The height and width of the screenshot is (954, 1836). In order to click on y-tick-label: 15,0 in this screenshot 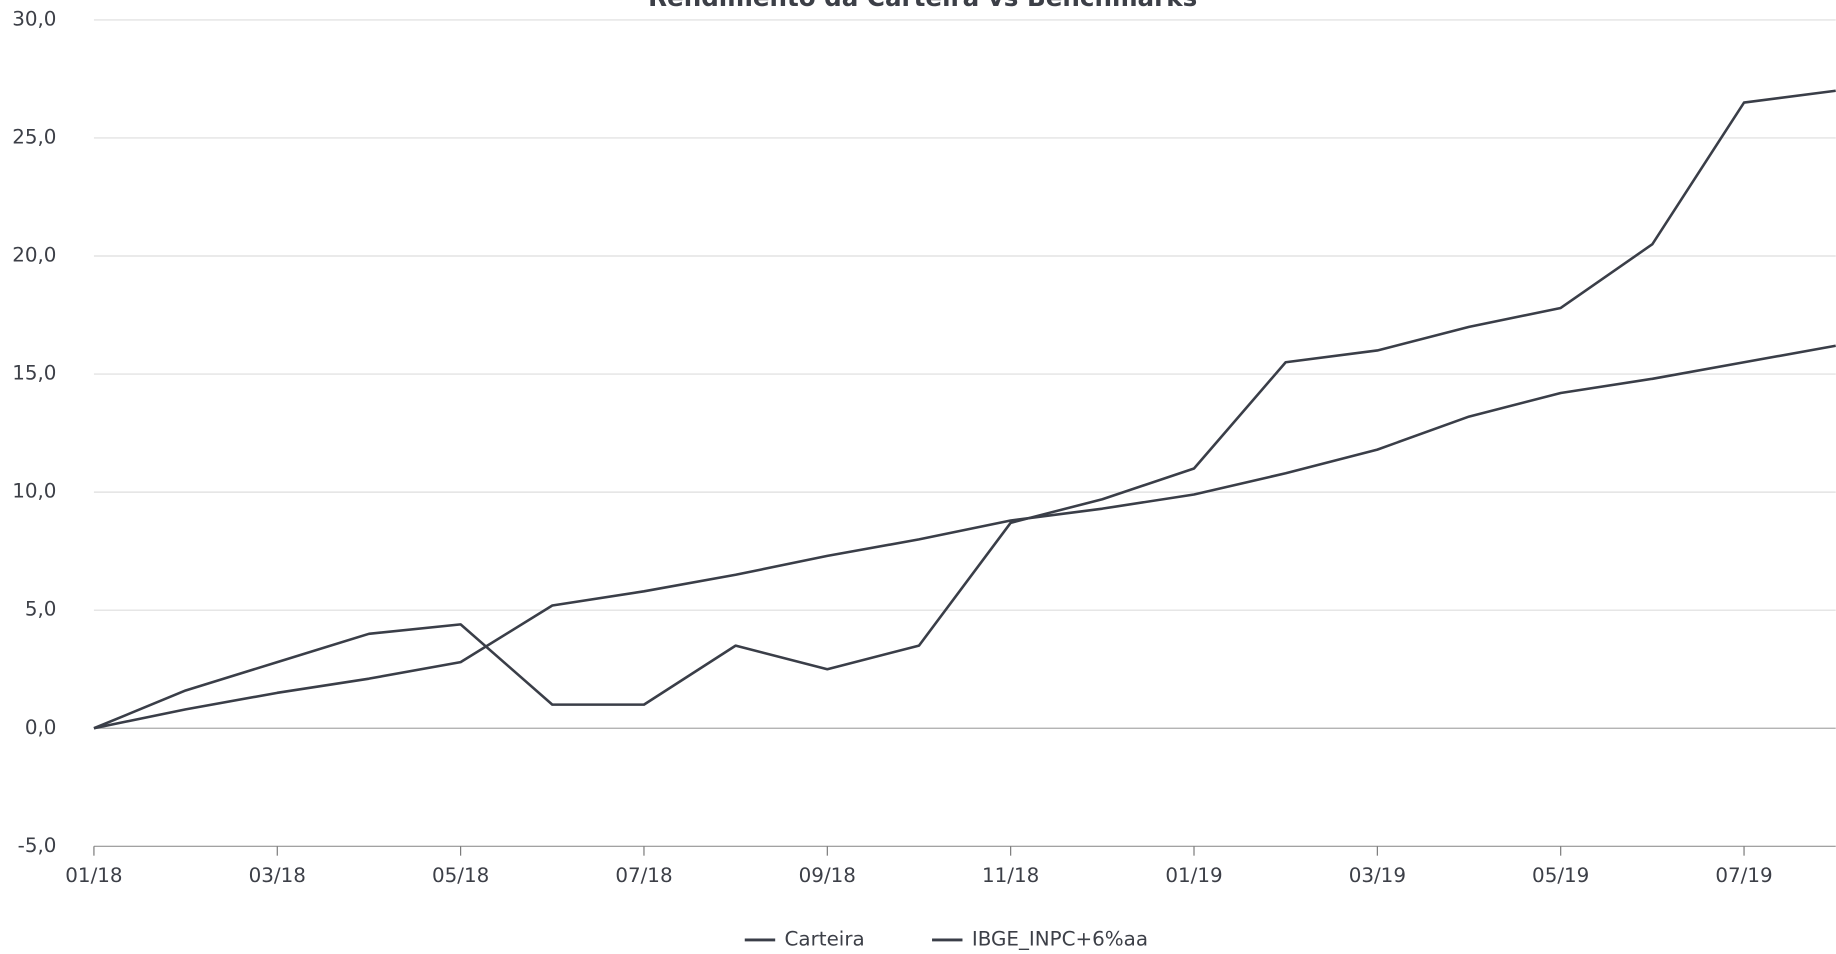, I will do `click(34, 373)`.